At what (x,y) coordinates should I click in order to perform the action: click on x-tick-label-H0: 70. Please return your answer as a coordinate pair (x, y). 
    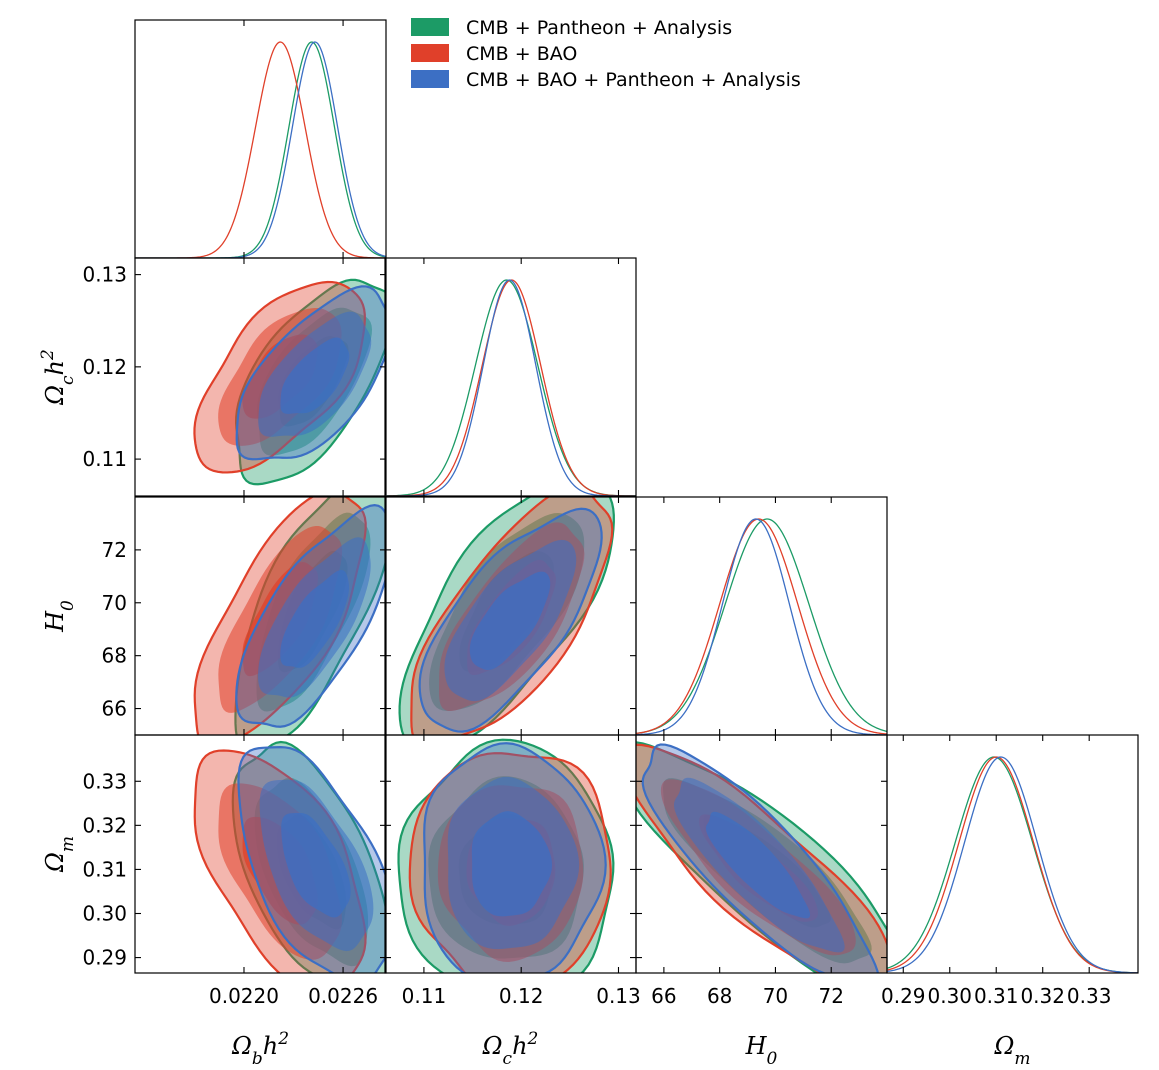
    Looking at the image, I should click on (775, 996).